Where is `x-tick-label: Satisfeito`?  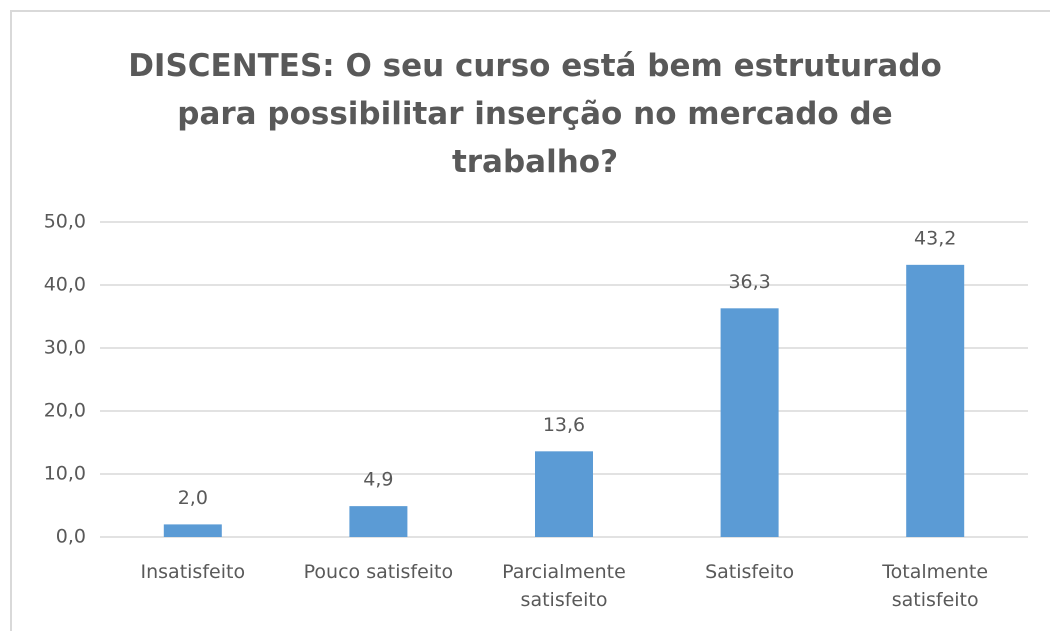
x-tick-label: Satisfeito is located at coordinates (750, 572).